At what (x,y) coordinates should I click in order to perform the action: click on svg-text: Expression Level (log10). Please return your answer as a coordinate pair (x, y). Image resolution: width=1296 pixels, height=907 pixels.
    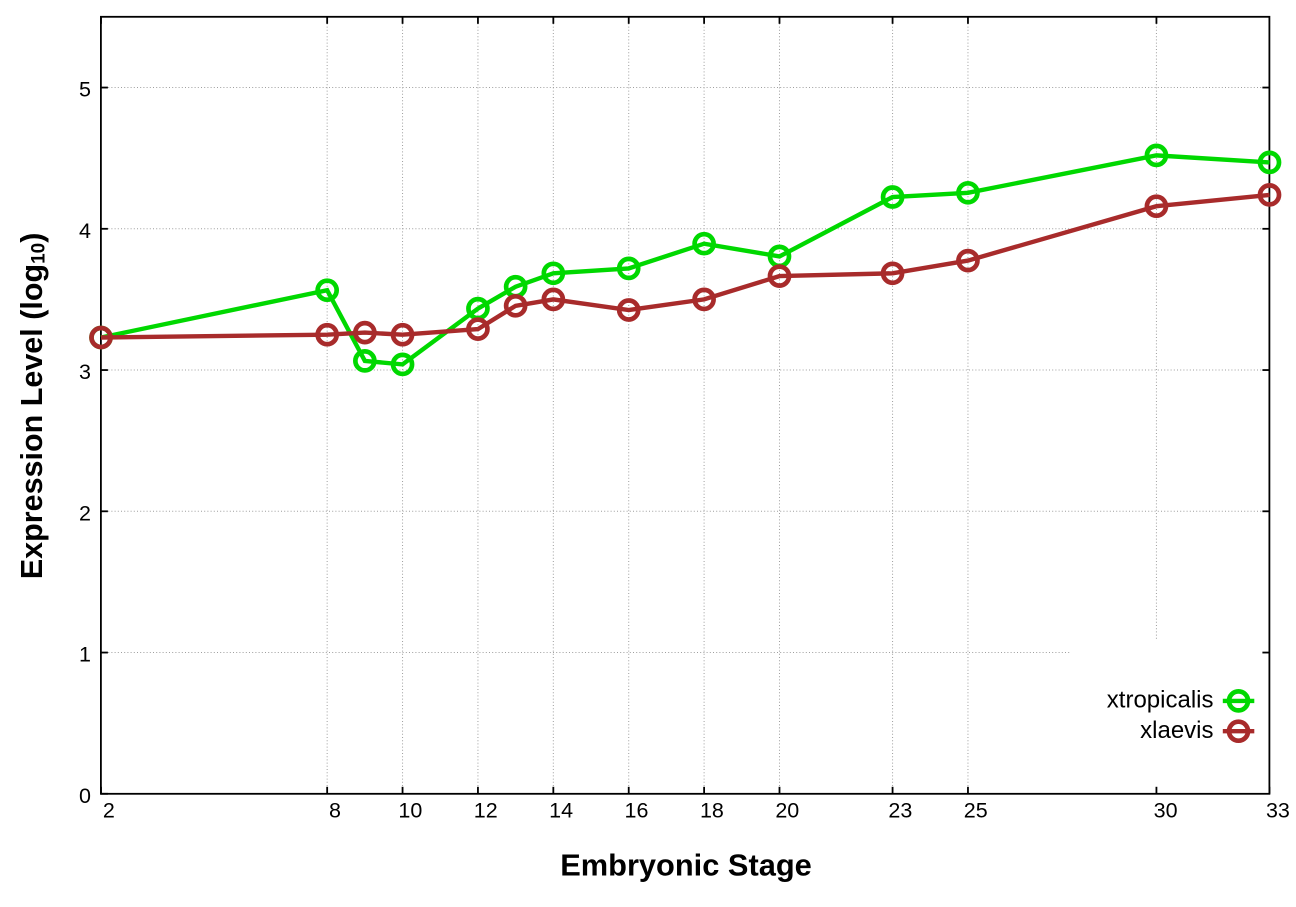
    Looking at the image, I should click on (32, 406).